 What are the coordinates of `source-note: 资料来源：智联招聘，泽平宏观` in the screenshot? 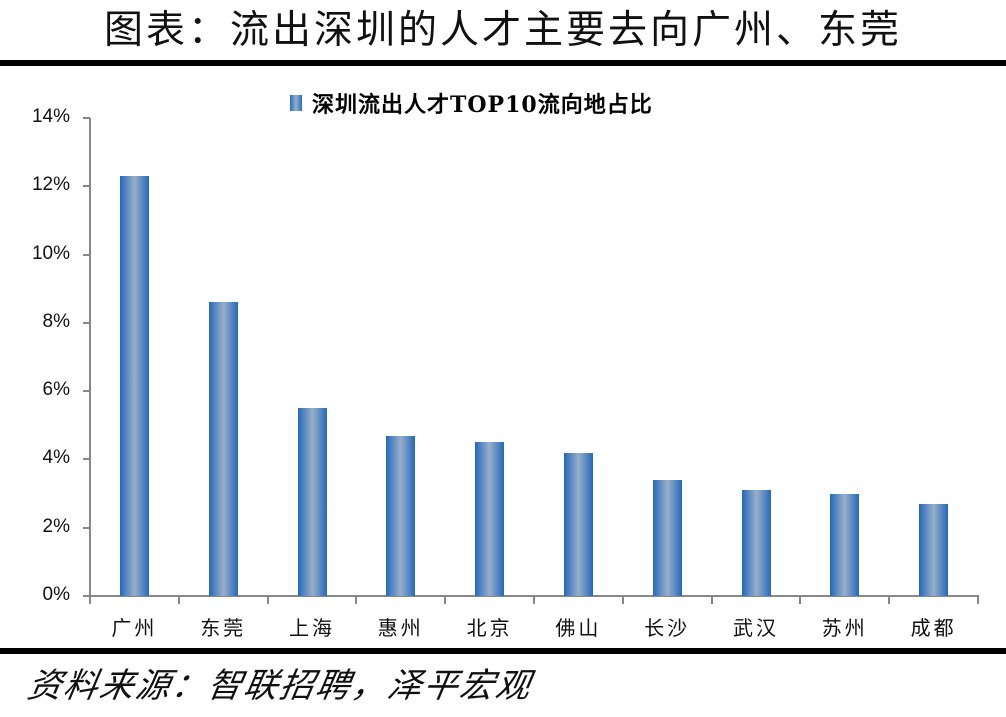 It's located at (280, 686).